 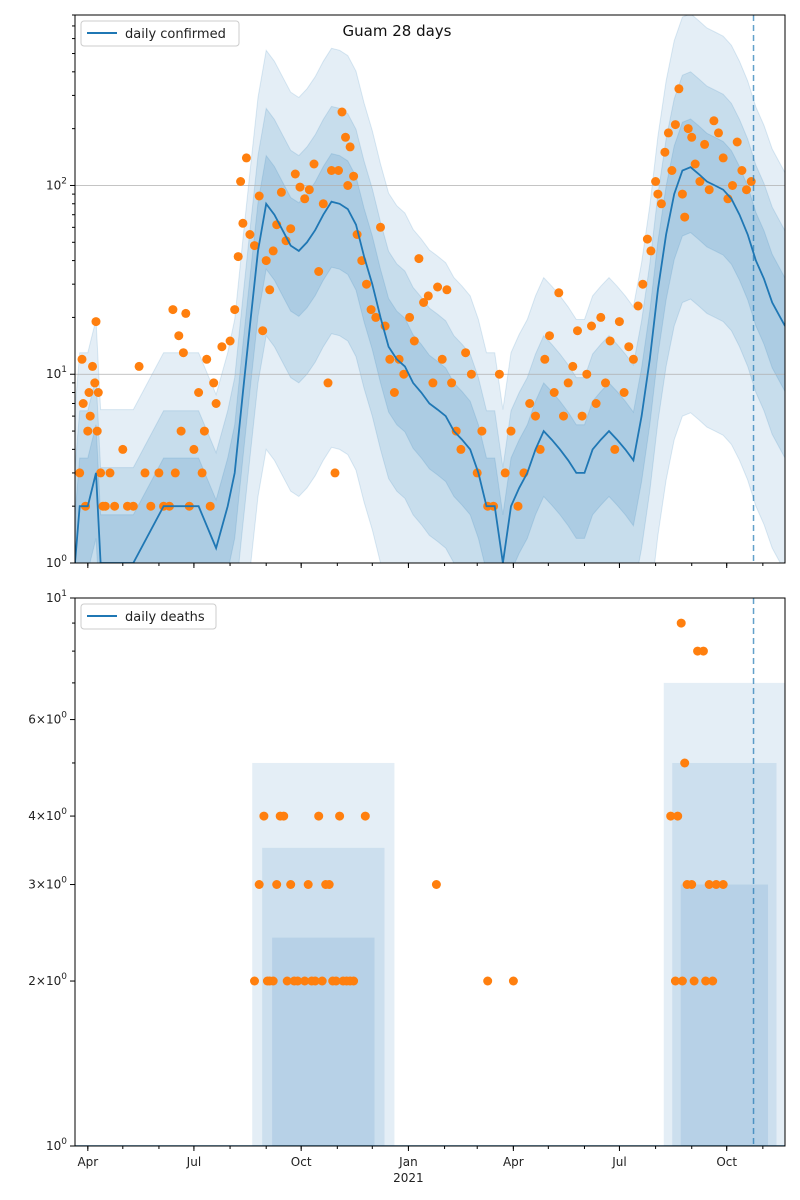 What do you see at coordinates (193, 1162) in the screenshot?
I see `x-tick-label: Jul` at bounding box center [193, 1162].